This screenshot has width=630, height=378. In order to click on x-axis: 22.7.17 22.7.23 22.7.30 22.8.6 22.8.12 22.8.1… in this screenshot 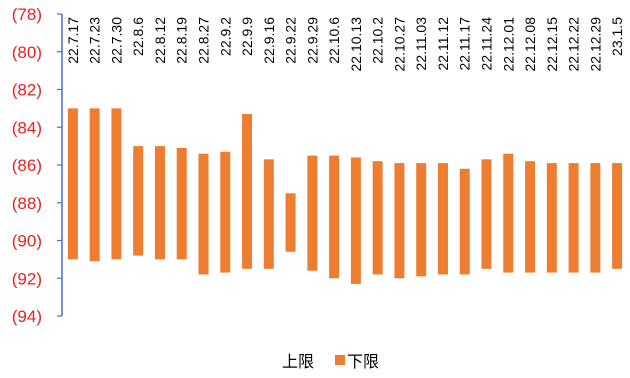, I will do `click(345, 44)`.